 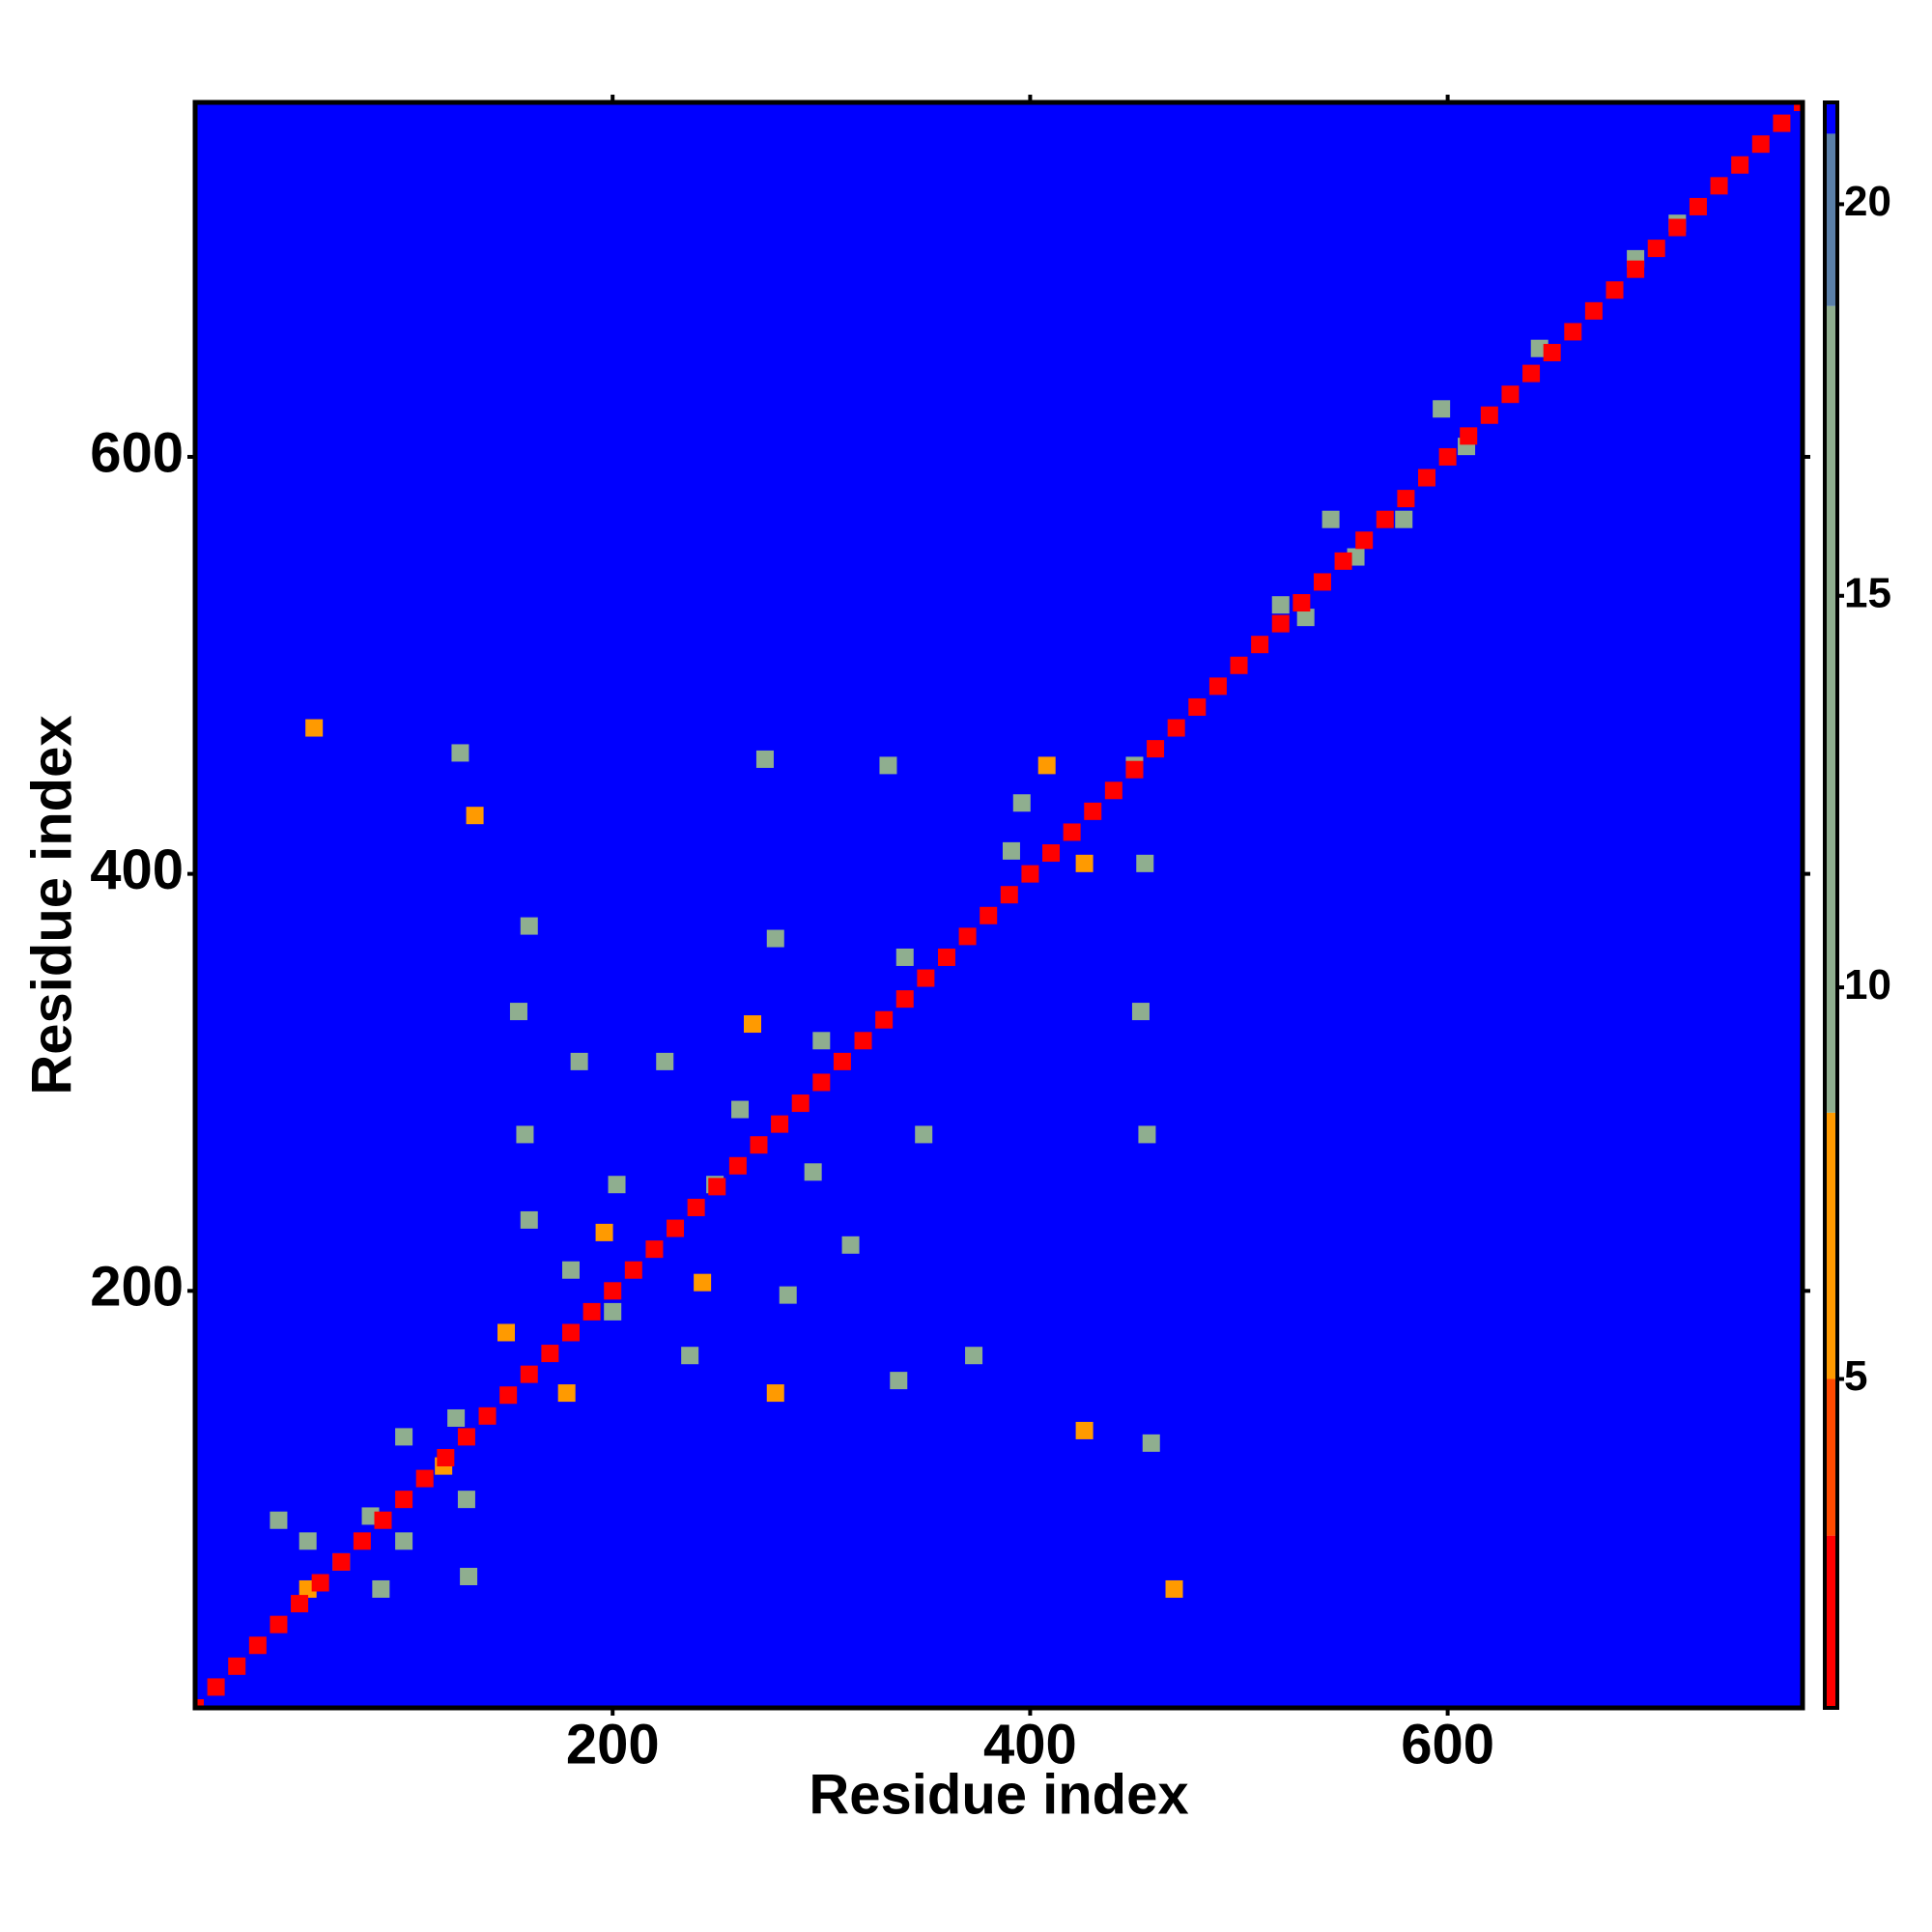 What do you see at coordinates (137, 1287) in the screenshot?
I see `y-tick-label: 200` at bounding box center [137, 1287].